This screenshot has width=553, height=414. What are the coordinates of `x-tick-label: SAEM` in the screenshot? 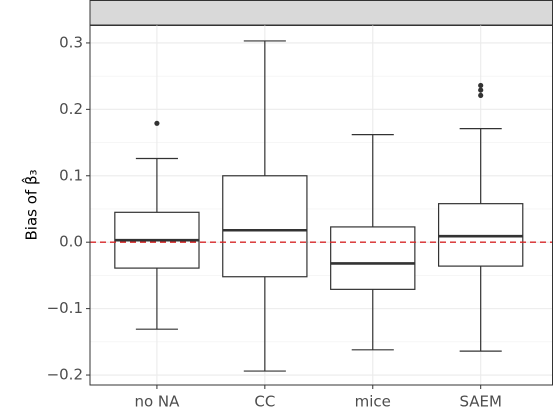 It's located at (480, 402).